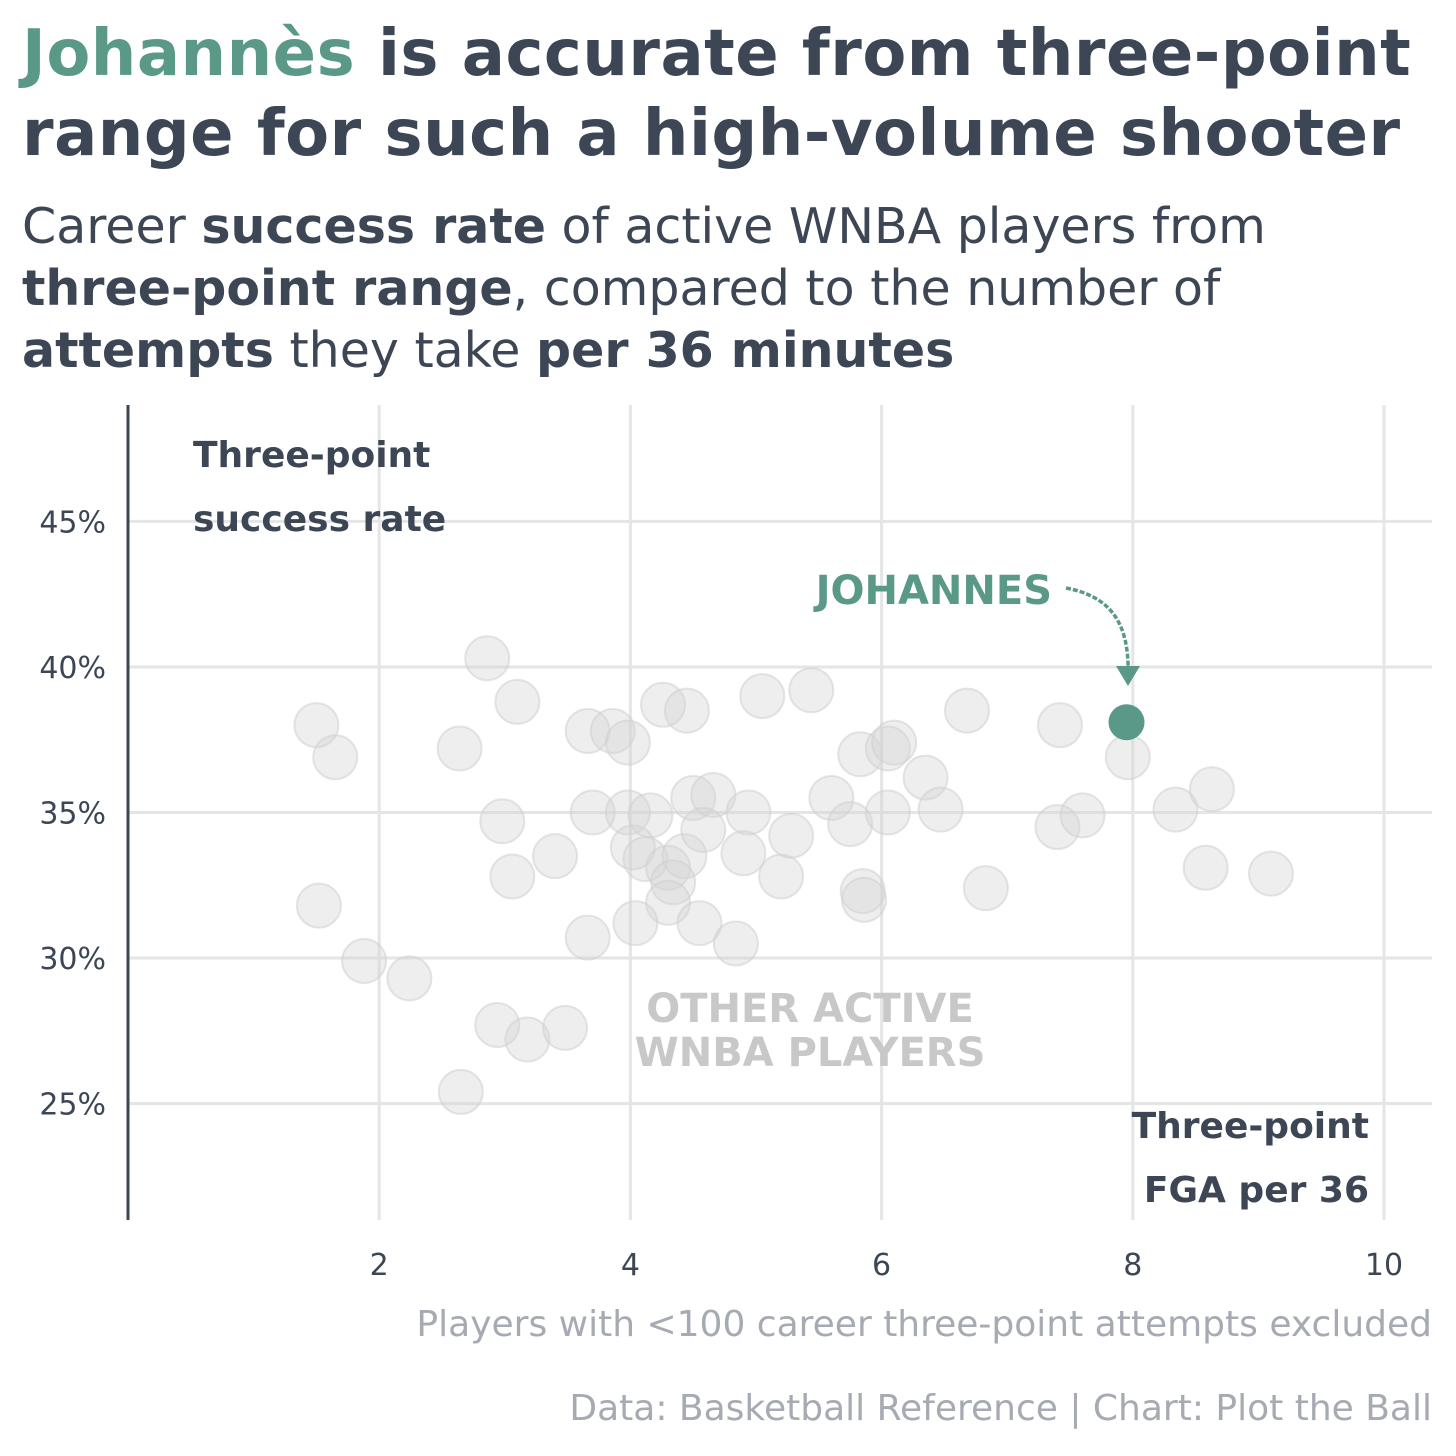 This screenshot has height=1456, width=1456. I want to click on x-tick-label: 4, so click(630, 1265).